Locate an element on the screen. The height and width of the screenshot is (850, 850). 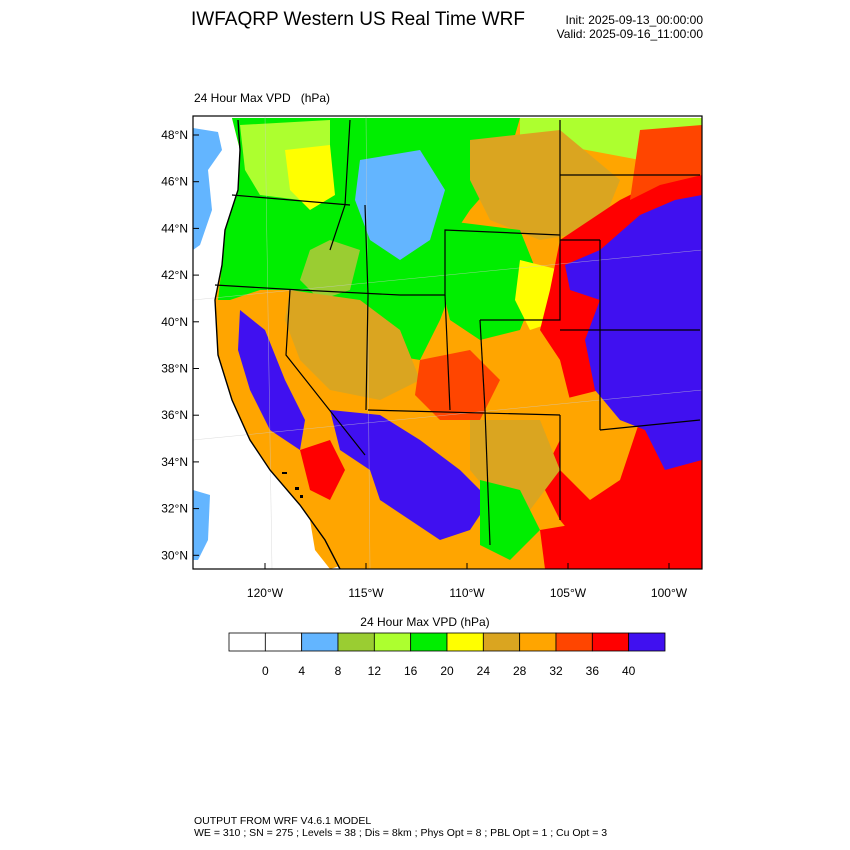
colorbar: 0 4 8 12 16 20 24 28 32 36 40 is located at coordinates (447, 655).